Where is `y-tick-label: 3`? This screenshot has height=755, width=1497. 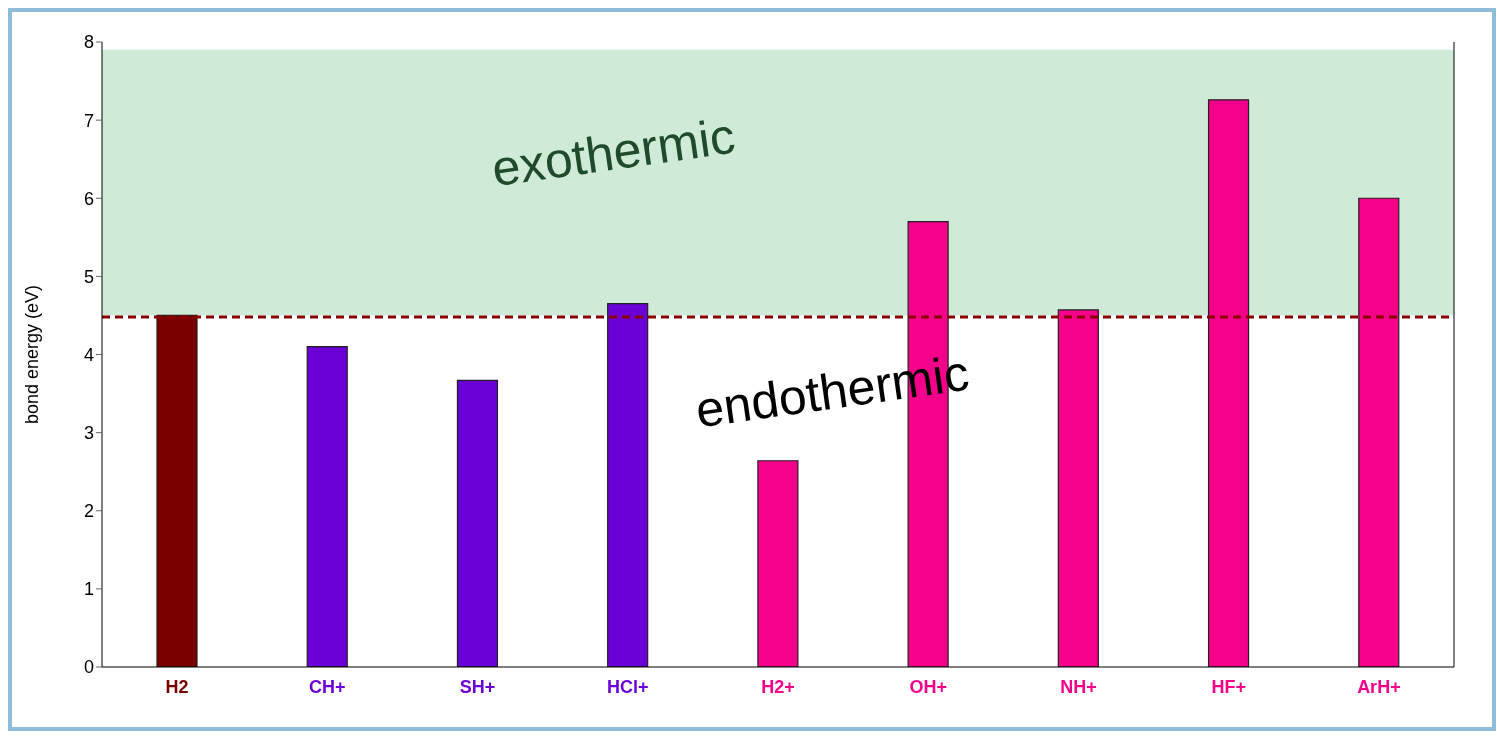 y-tick-label: 3 is located at coordinates (88, 433).